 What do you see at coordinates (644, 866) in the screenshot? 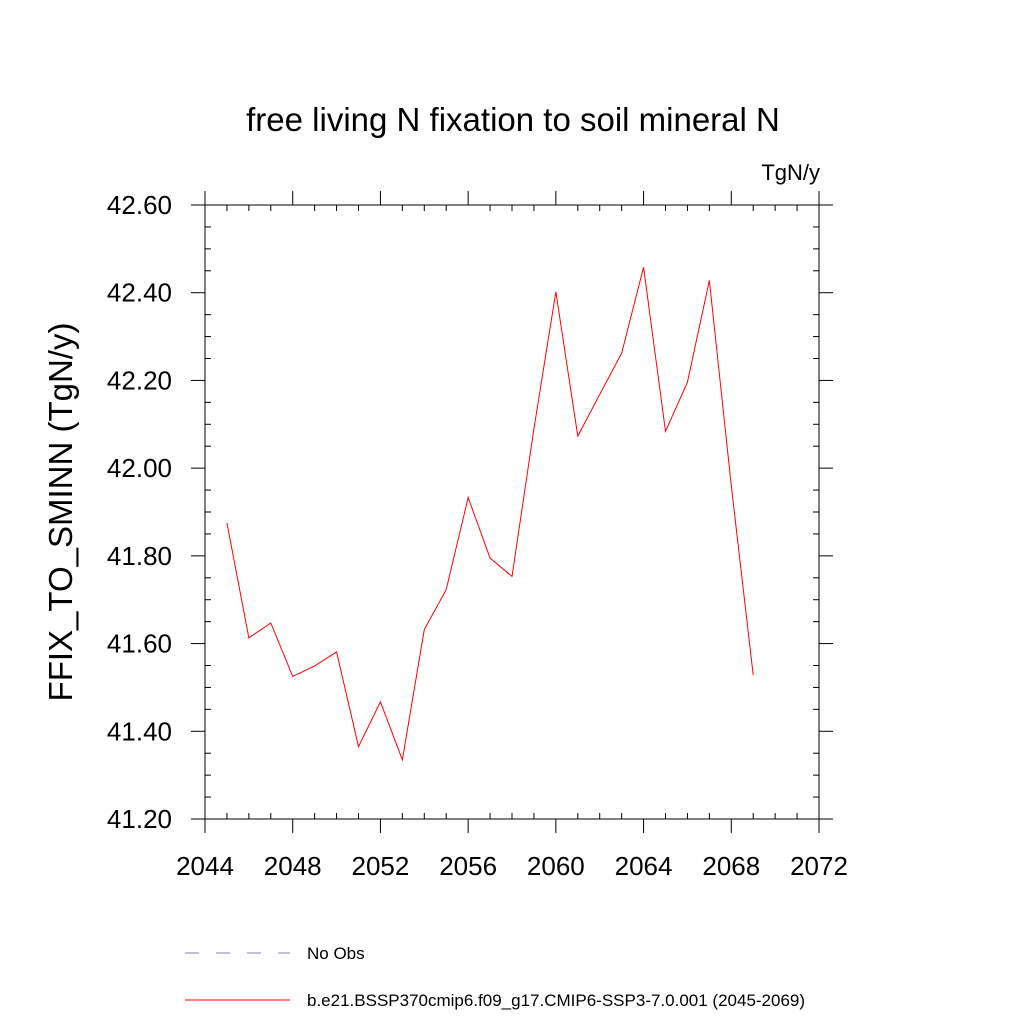
I see `x-tick-label: 2064` at bounding box center [644, 866].